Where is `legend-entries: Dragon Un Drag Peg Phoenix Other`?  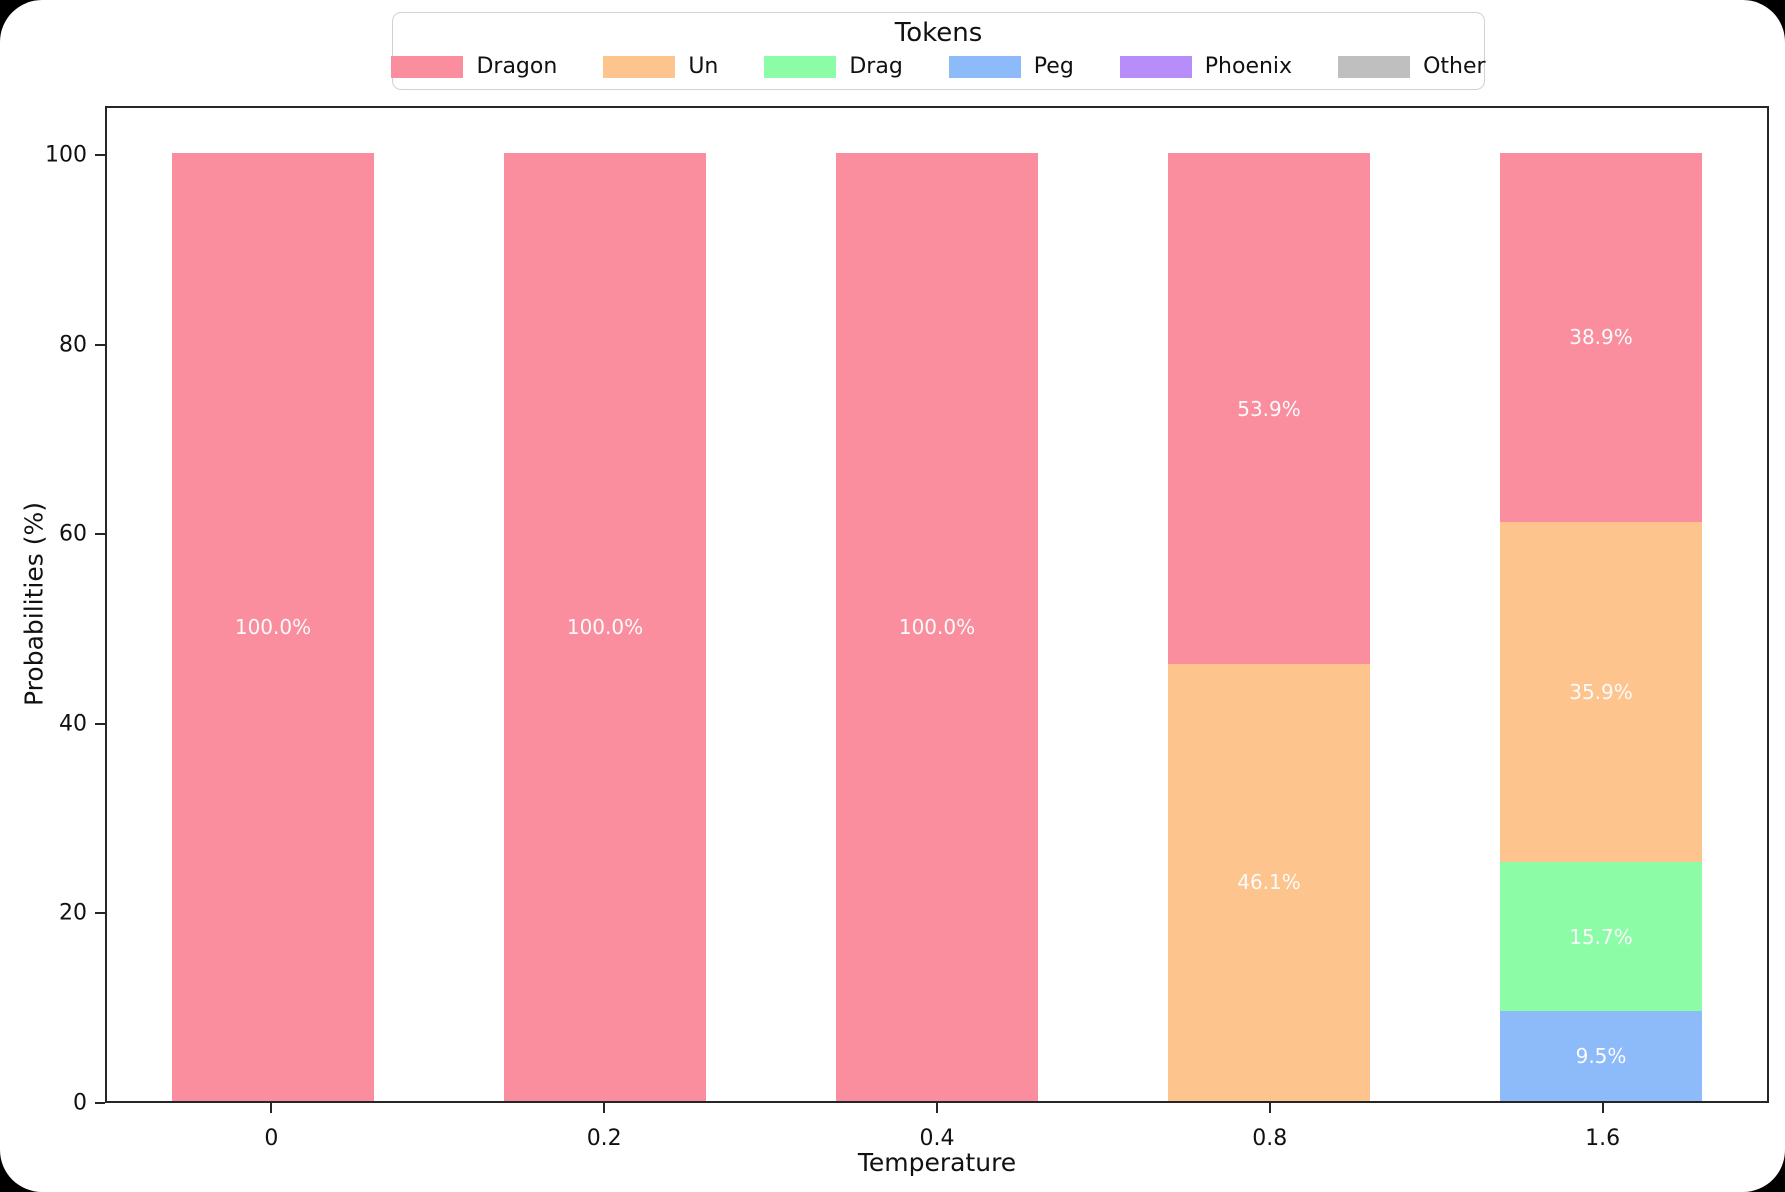 legend-entries: Dragon Un Drag Peg Phoenix Other is located at coordinates (938, 66).